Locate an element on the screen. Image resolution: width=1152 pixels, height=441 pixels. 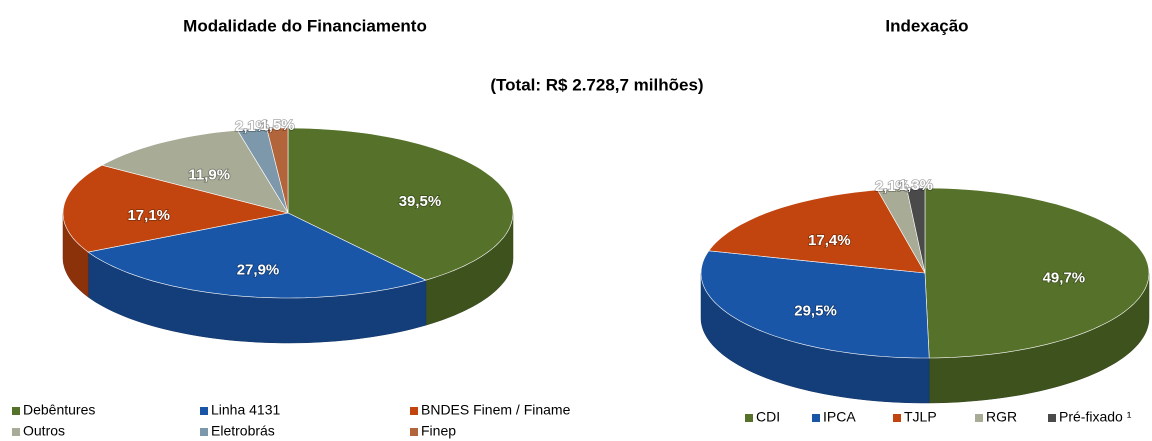
data-label: 29,5% is located at coordinates (815, 310).